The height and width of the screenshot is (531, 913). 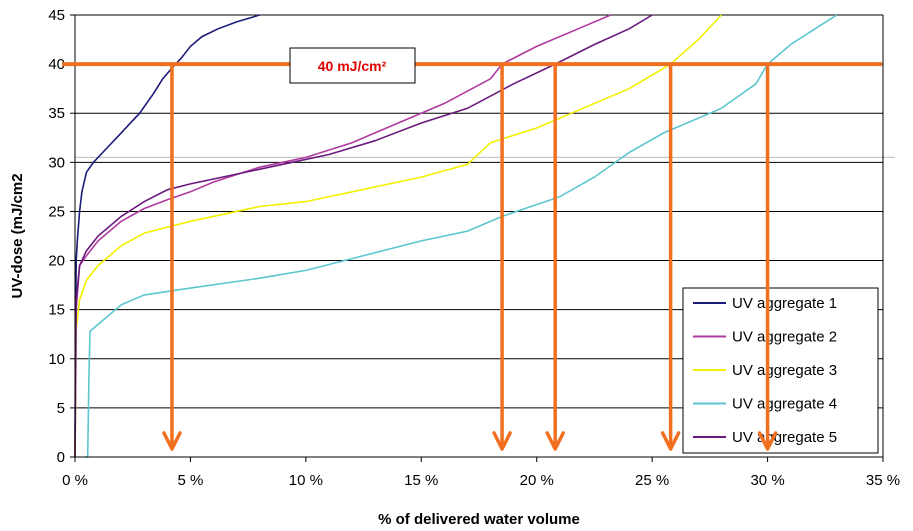 I want to click on x-tick-label: 20 %, so click(x=537, y=480).